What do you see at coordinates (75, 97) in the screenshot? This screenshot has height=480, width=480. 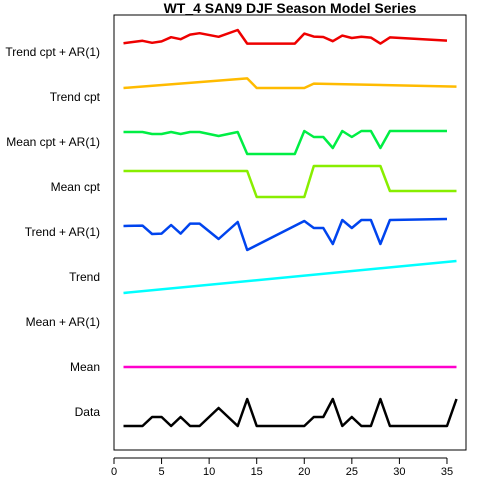 I see `row-label-trend-cpt: Trend cpt` at bounding box center [75, 97].